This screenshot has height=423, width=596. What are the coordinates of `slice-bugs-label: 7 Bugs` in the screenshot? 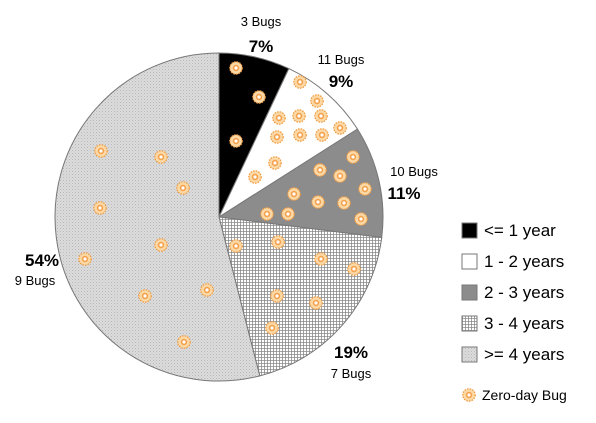 It's located at (351, 373).